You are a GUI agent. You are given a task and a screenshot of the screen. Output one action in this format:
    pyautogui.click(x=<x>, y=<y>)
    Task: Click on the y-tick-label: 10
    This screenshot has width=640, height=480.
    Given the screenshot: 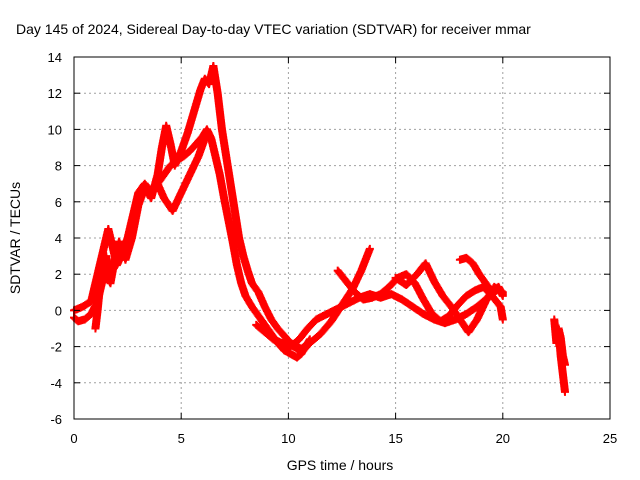 What is the action you would take?
    pyautogui.click(x=55, y=129)
    